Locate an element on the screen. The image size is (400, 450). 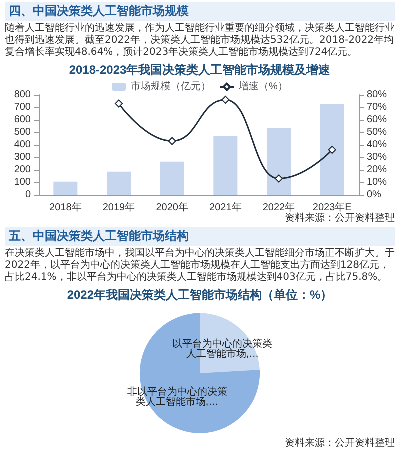
y-tick-label: 700 is located at coordinates (23, 107).